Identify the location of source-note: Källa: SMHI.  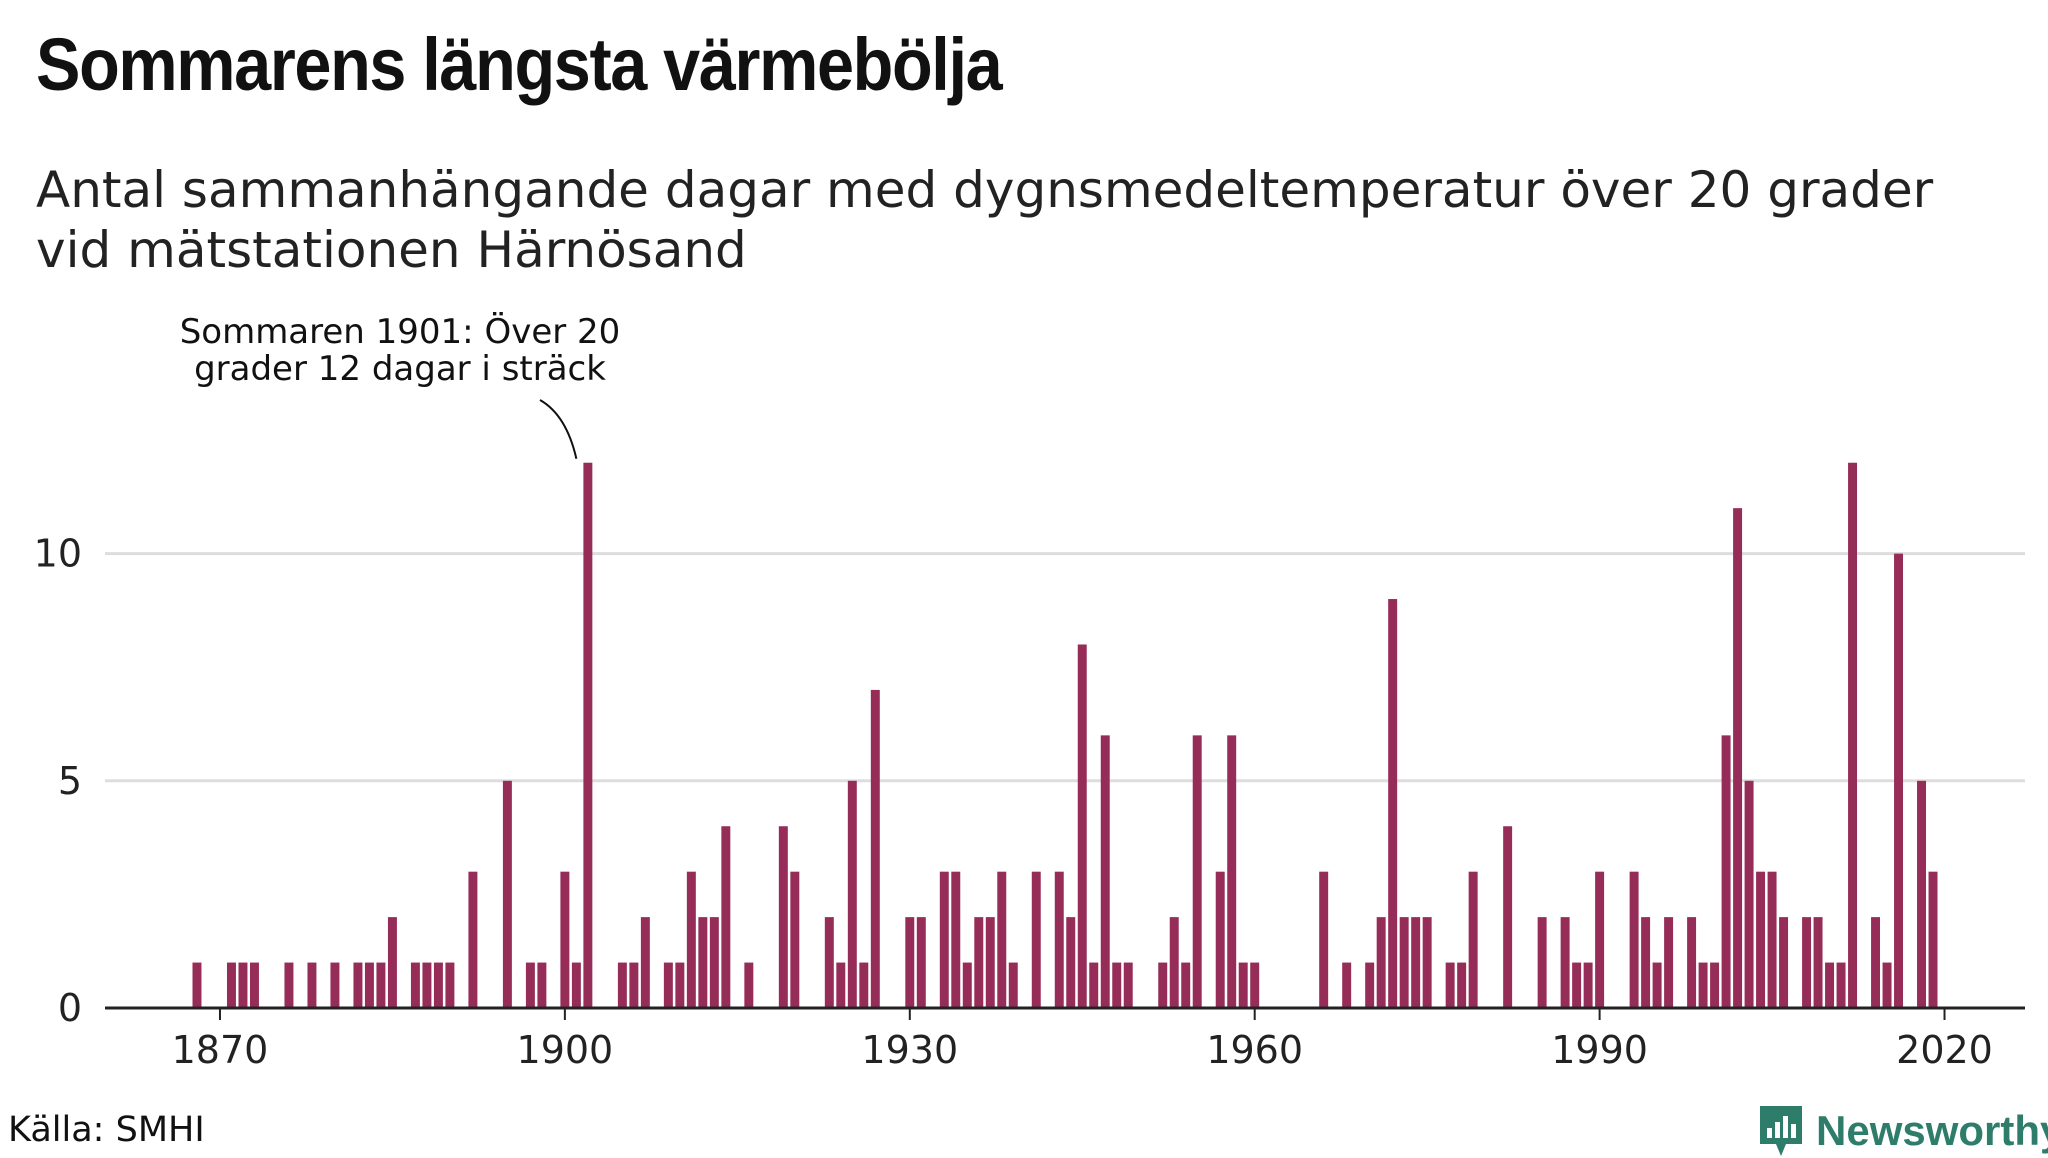
(106, 1130).